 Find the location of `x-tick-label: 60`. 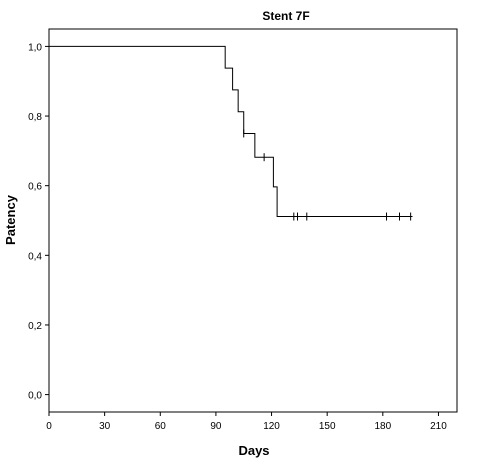

x-tick-label: 60 is located at coordinates (161, 426).